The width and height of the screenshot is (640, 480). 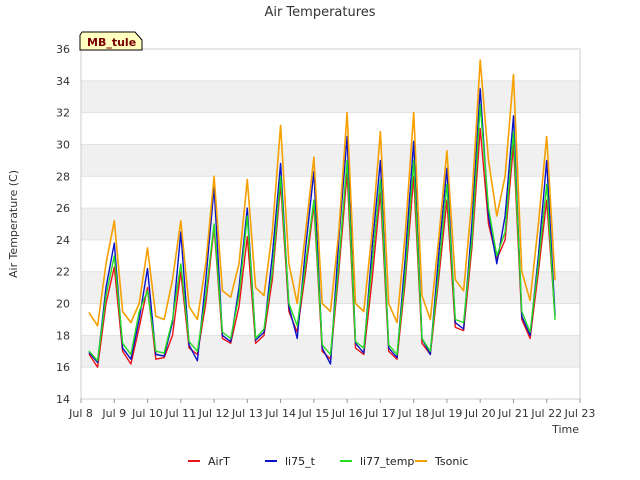 What do you see at coordinates (63, 367) in the screenshot?
I see `y-tick-label: 16` at bounding box center [63, 367].